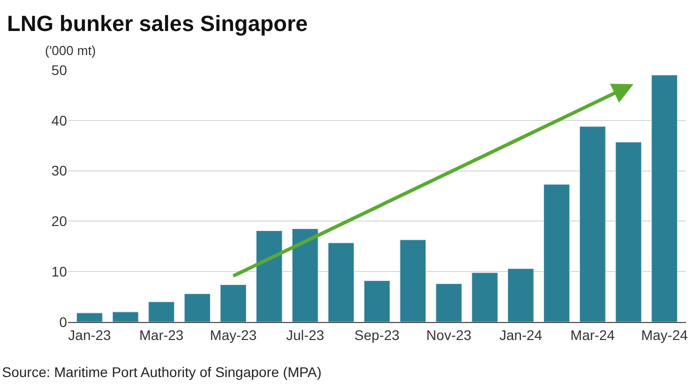 This screenshot has width=700, height=384. Describe the element at coordinates (161, 334) in the screenshot. I see `x-tick-label: Mar-23` at that location.